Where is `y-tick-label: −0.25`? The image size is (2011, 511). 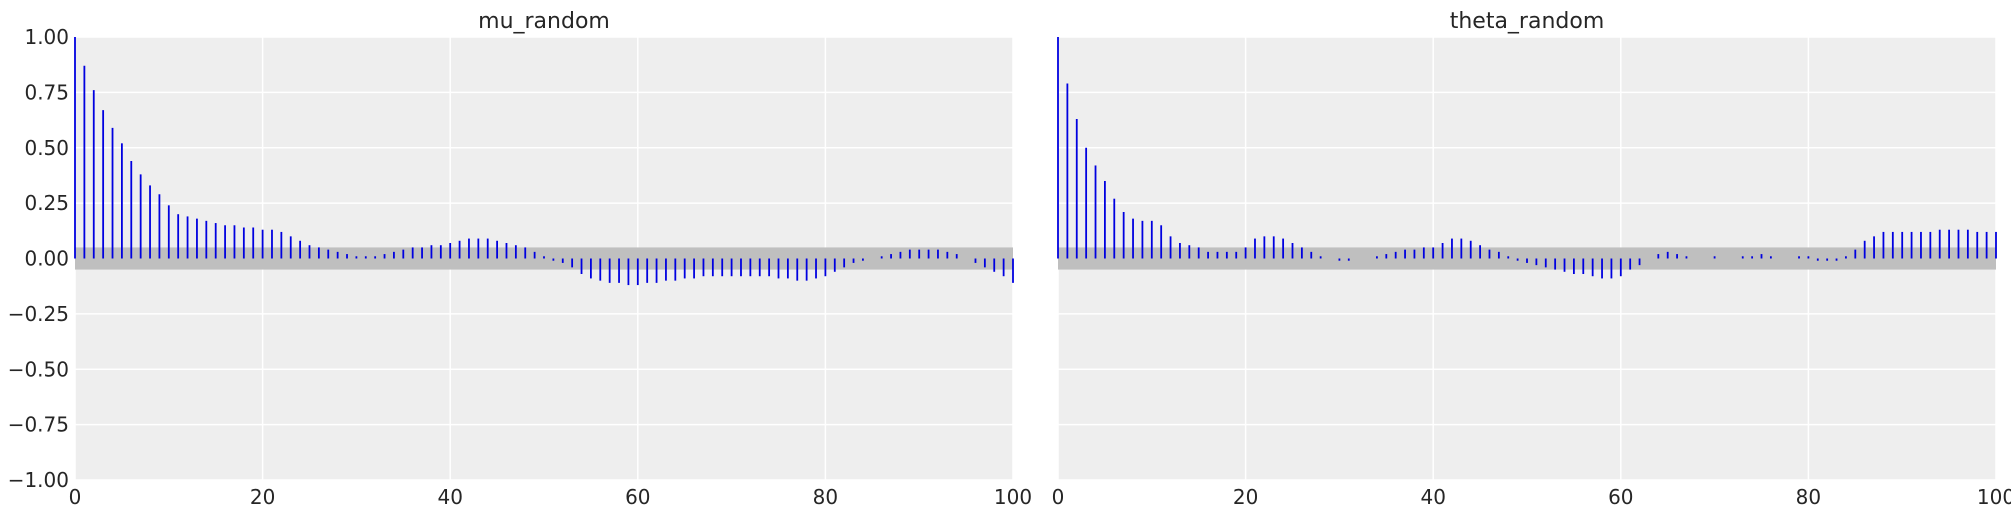 y-tick-label: −0.25 is located at coordinates (38, 314).